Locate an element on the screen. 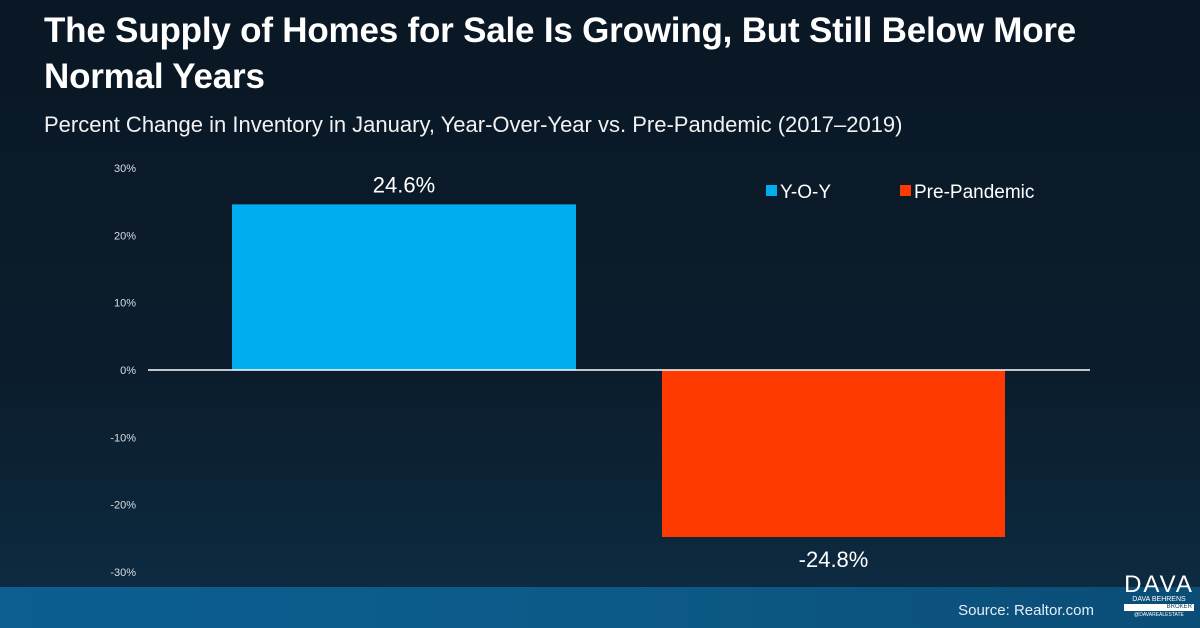  logo-line3: BROKER is located at coordinates (1159, 607).